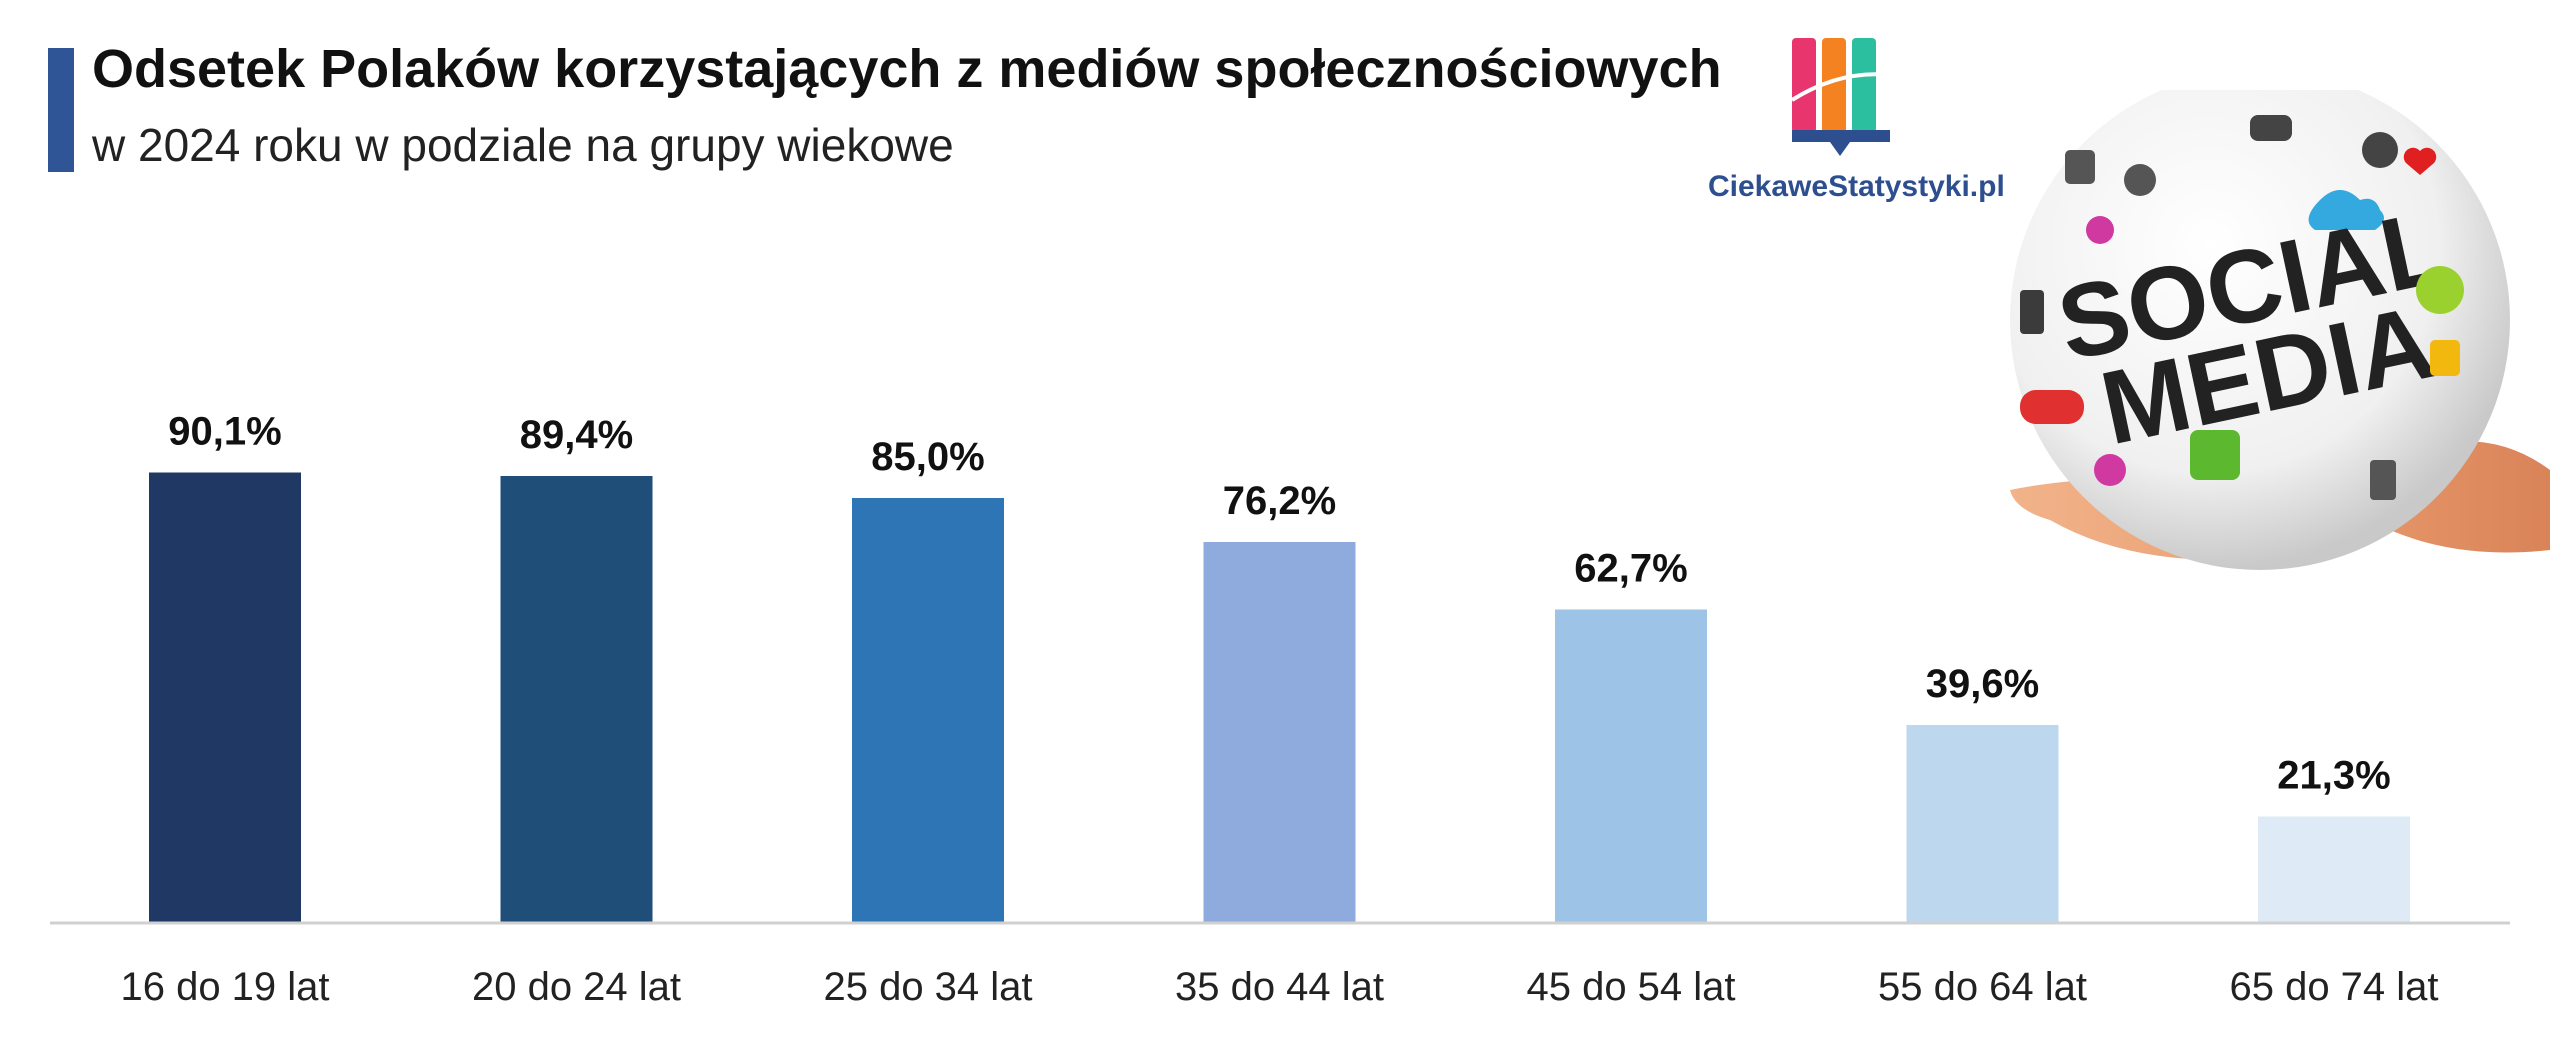  Describe the element at coordinates (1279, 501) in the screenshot. I see `data-label-4: 76,2%` at that location.